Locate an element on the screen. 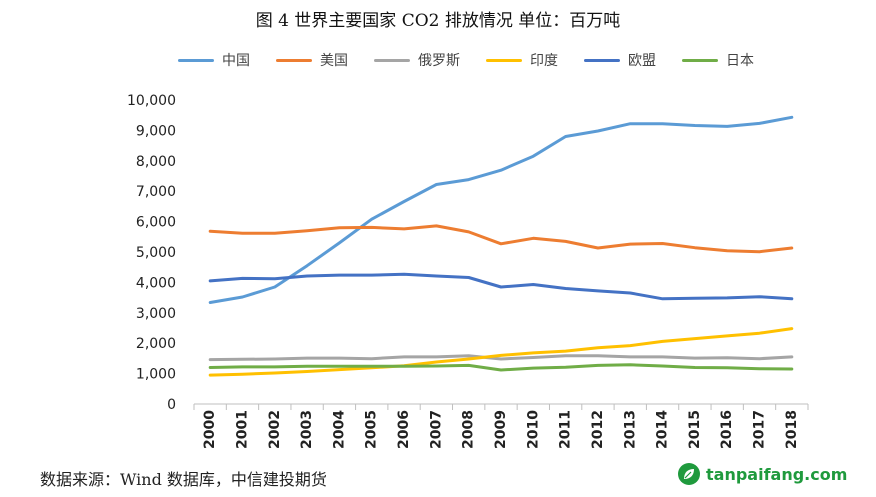 The image size is (876, 497). y-tick-label: 7,000 is located at coordinates (156, 192).